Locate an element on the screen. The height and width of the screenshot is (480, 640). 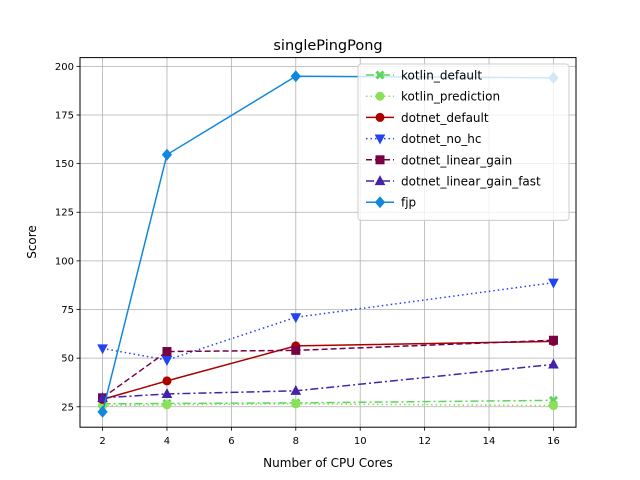
y-tick-label: 25 is located at coordinates (67, 407).